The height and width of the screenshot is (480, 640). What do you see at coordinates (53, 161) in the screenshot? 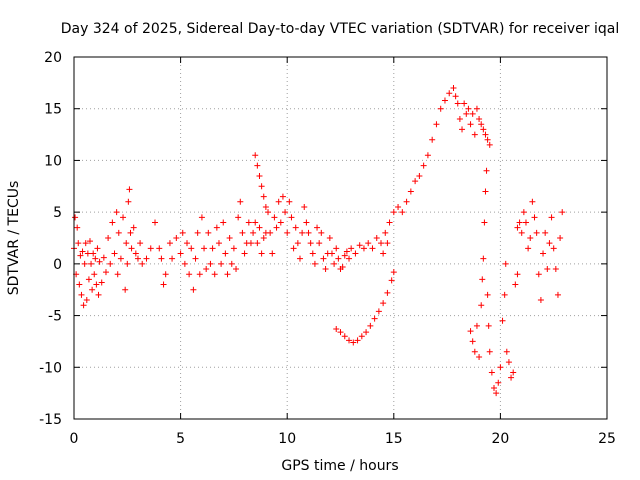
I see `y-tick-label: 10` at bounding box center [53, 161].